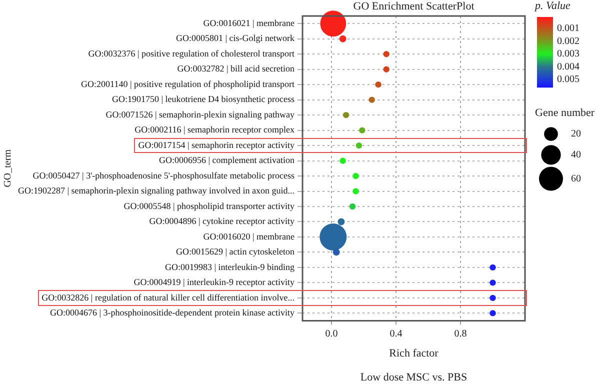 This screenshot has height=386, width=600. I want to click on y-tick-label: GO:0016021 | membrane, so click(249, 23).